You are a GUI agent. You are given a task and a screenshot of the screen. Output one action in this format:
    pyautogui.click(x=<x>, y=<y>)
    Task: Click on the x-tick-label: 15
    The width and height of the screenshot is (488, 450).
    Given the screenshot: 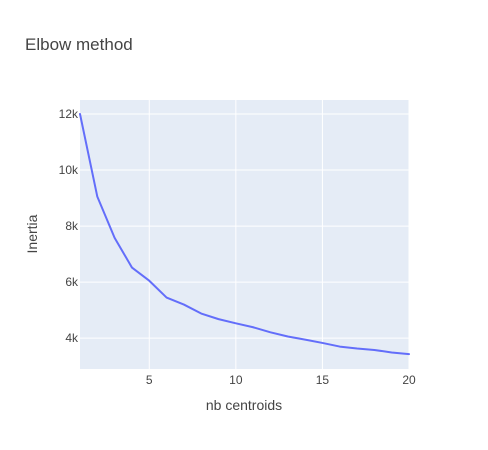 What is the action you would take?
    pyautogui.click(x=323, y=380)
    